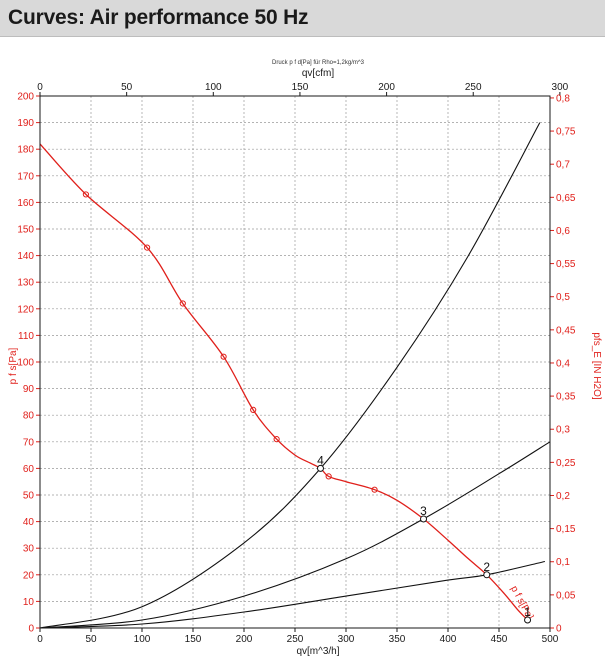  I want to click on y-right-tick-label: 0,75, so click(566, 132).